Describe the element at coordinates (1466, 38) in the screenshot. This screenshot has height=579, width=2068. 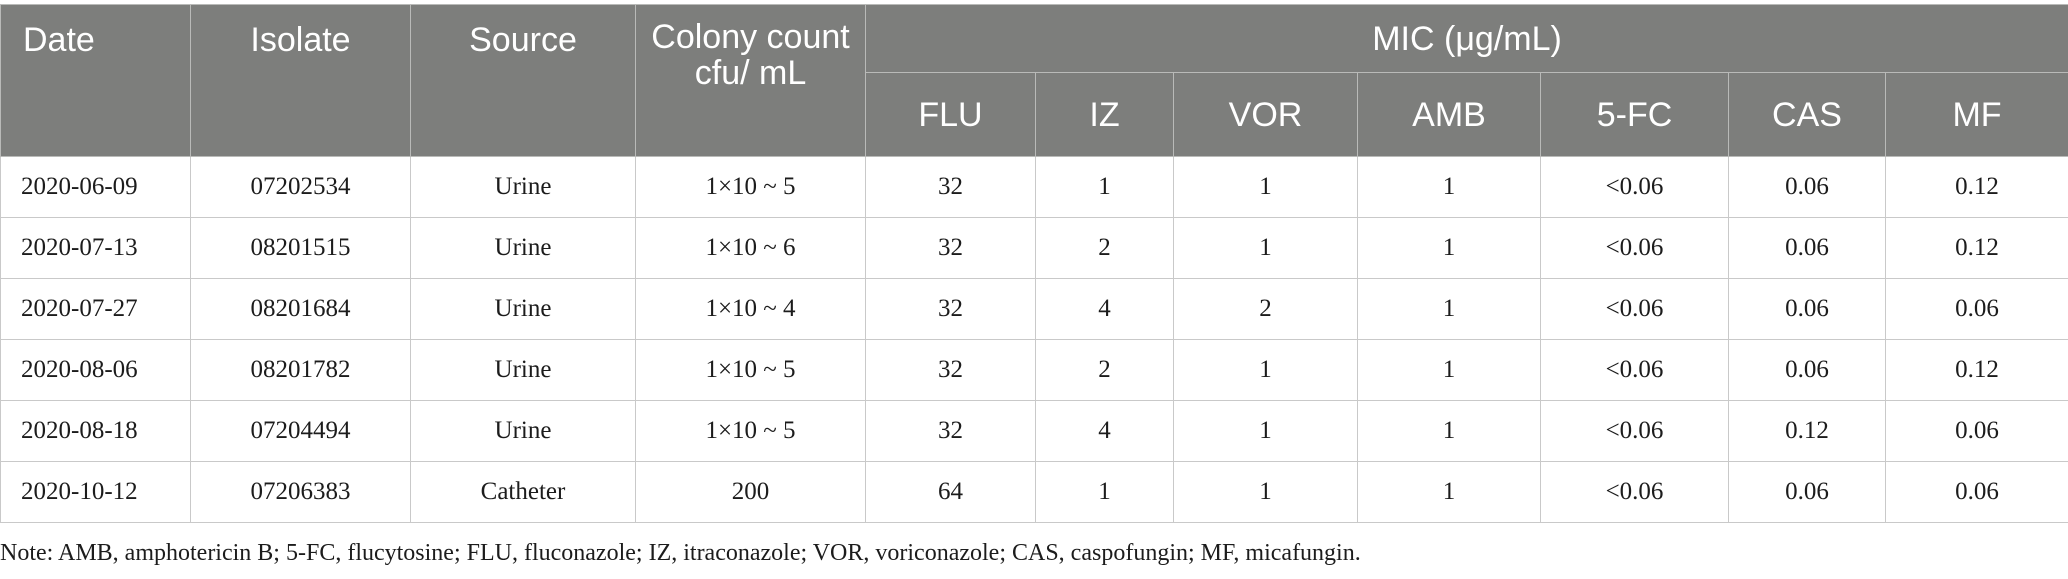
I see `column-header-mic: MIC (μg/mL)` at that location.